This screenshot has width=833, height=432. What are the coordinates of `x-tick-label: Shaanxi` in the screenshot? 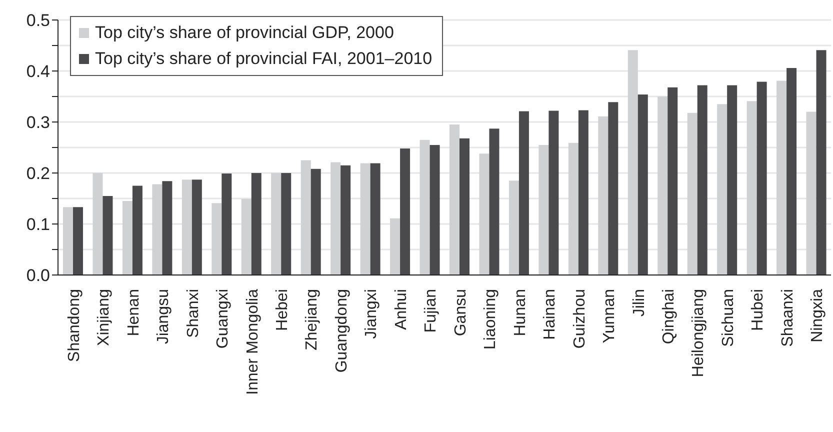 It's located at (787, 318).